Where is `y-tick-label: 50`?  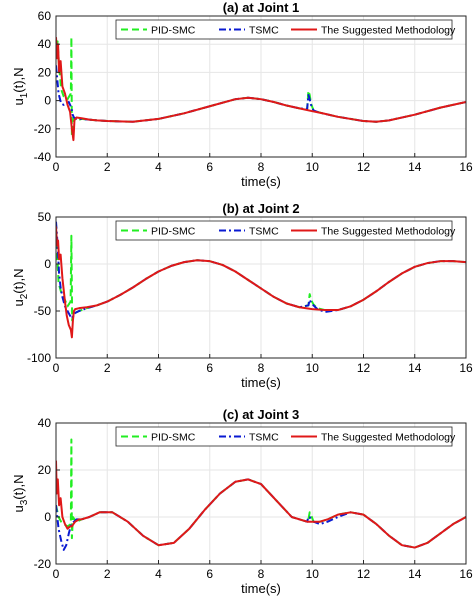
y-tick-label: 50 is located at coordinates (45, 217).